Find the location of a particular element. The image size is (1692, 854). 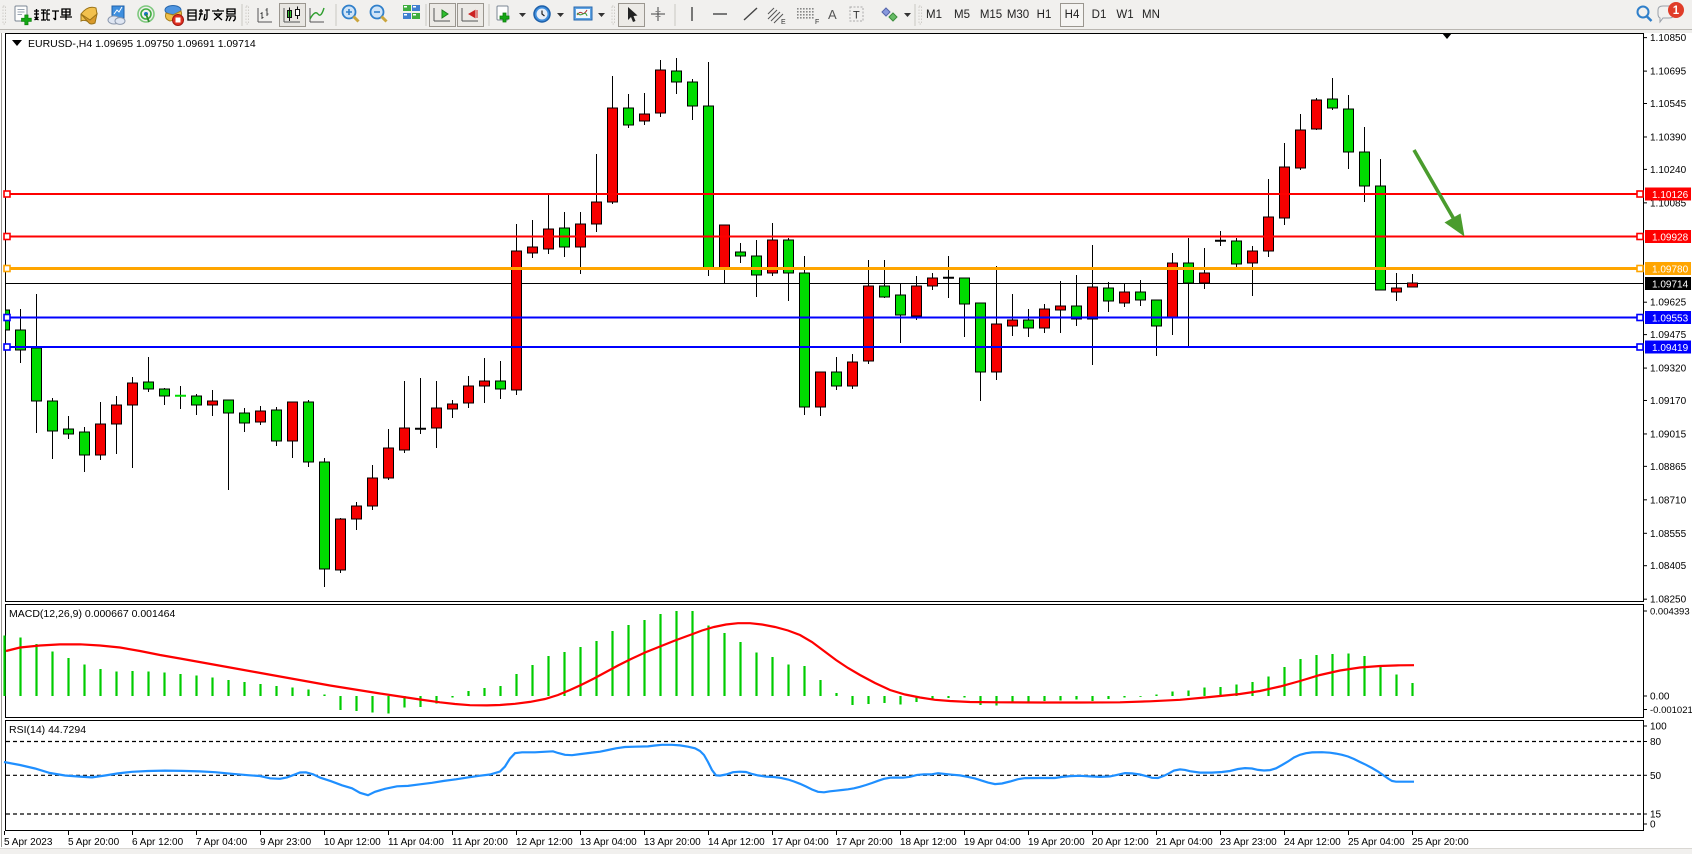

svg-text: 11 Apr 04:00 is located at coordinates (416, 842).